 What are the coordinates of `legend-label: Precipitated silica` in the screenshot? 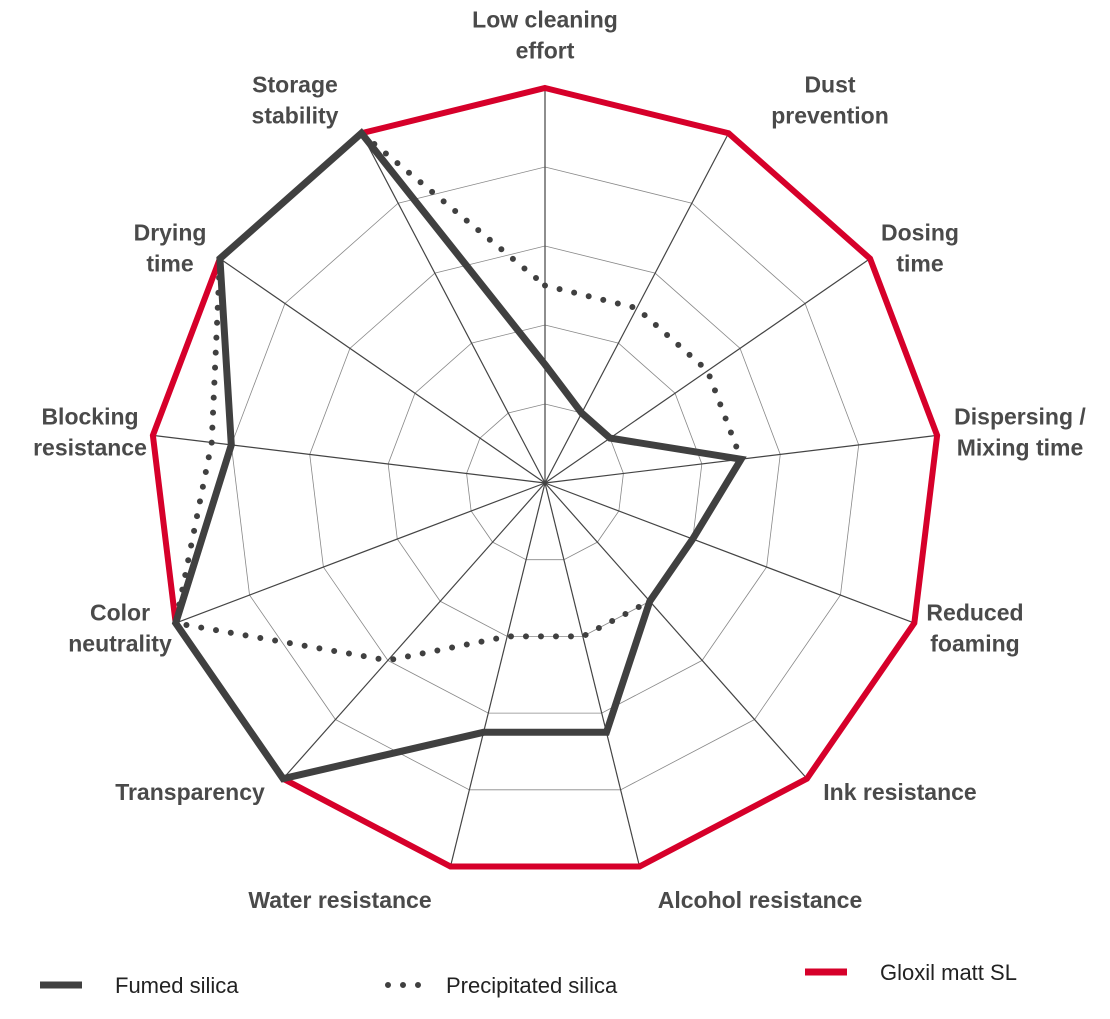 It's located at (532, 985).